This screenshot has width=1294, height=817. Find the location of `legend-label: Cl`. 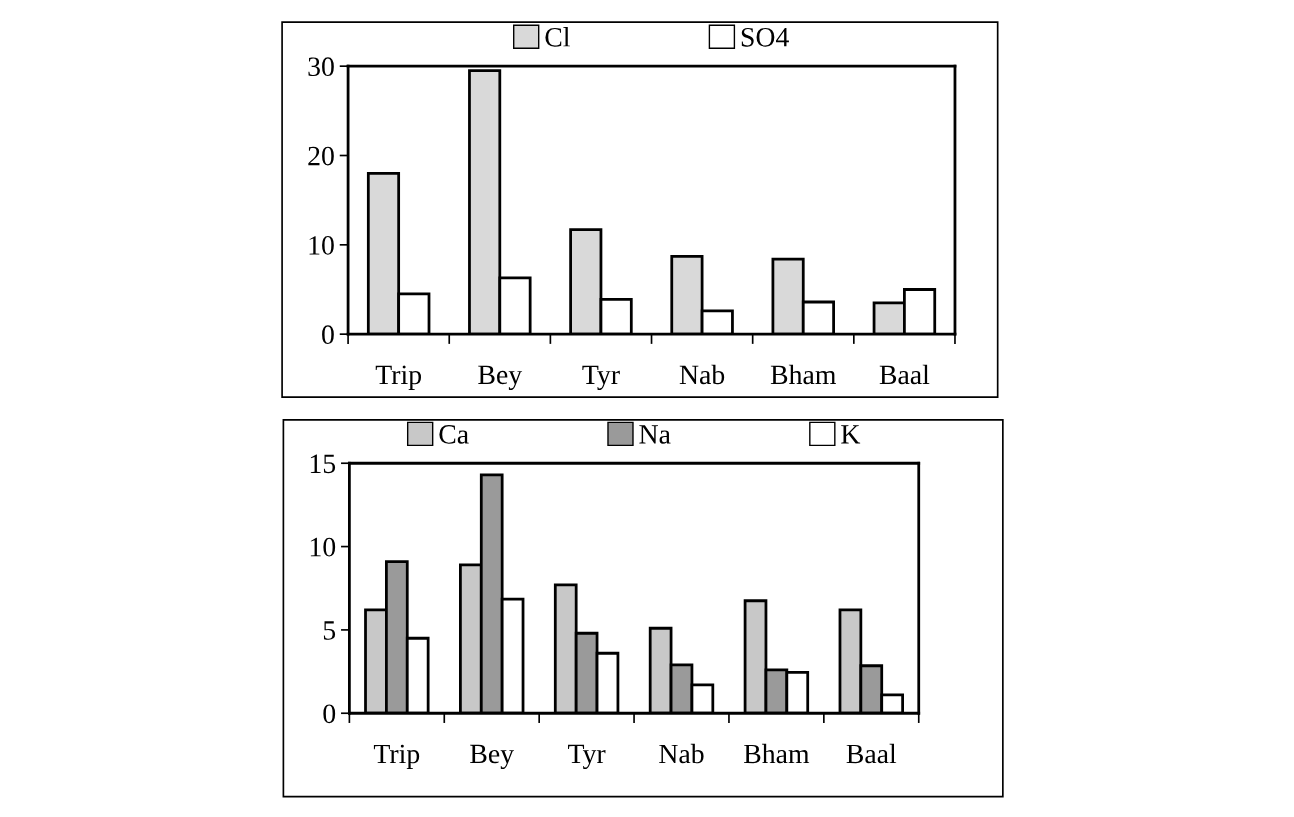

legend-label: Cl is located at coordinates (557, 37).